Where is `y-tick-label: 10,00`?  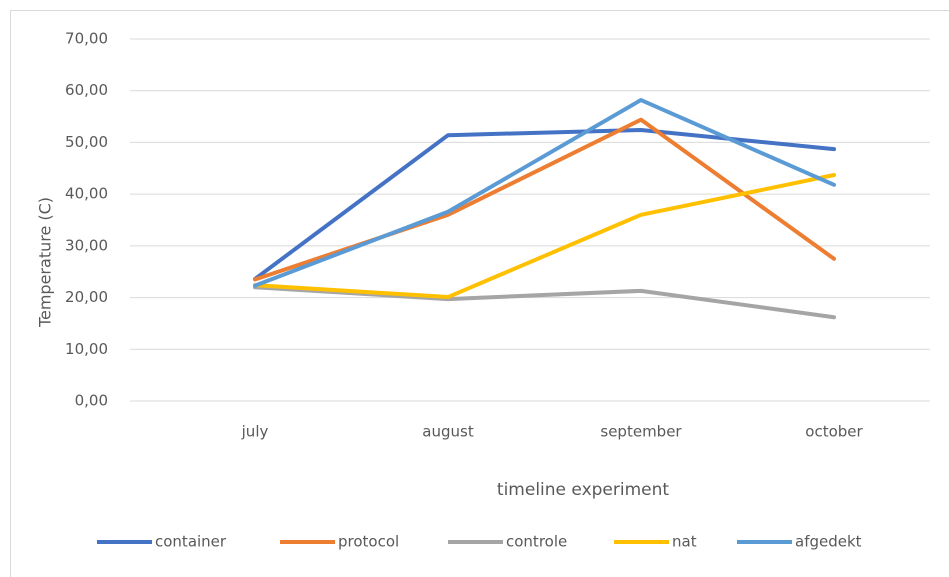
y-tick-label: 10,00 is located at coordinates (86, 349).